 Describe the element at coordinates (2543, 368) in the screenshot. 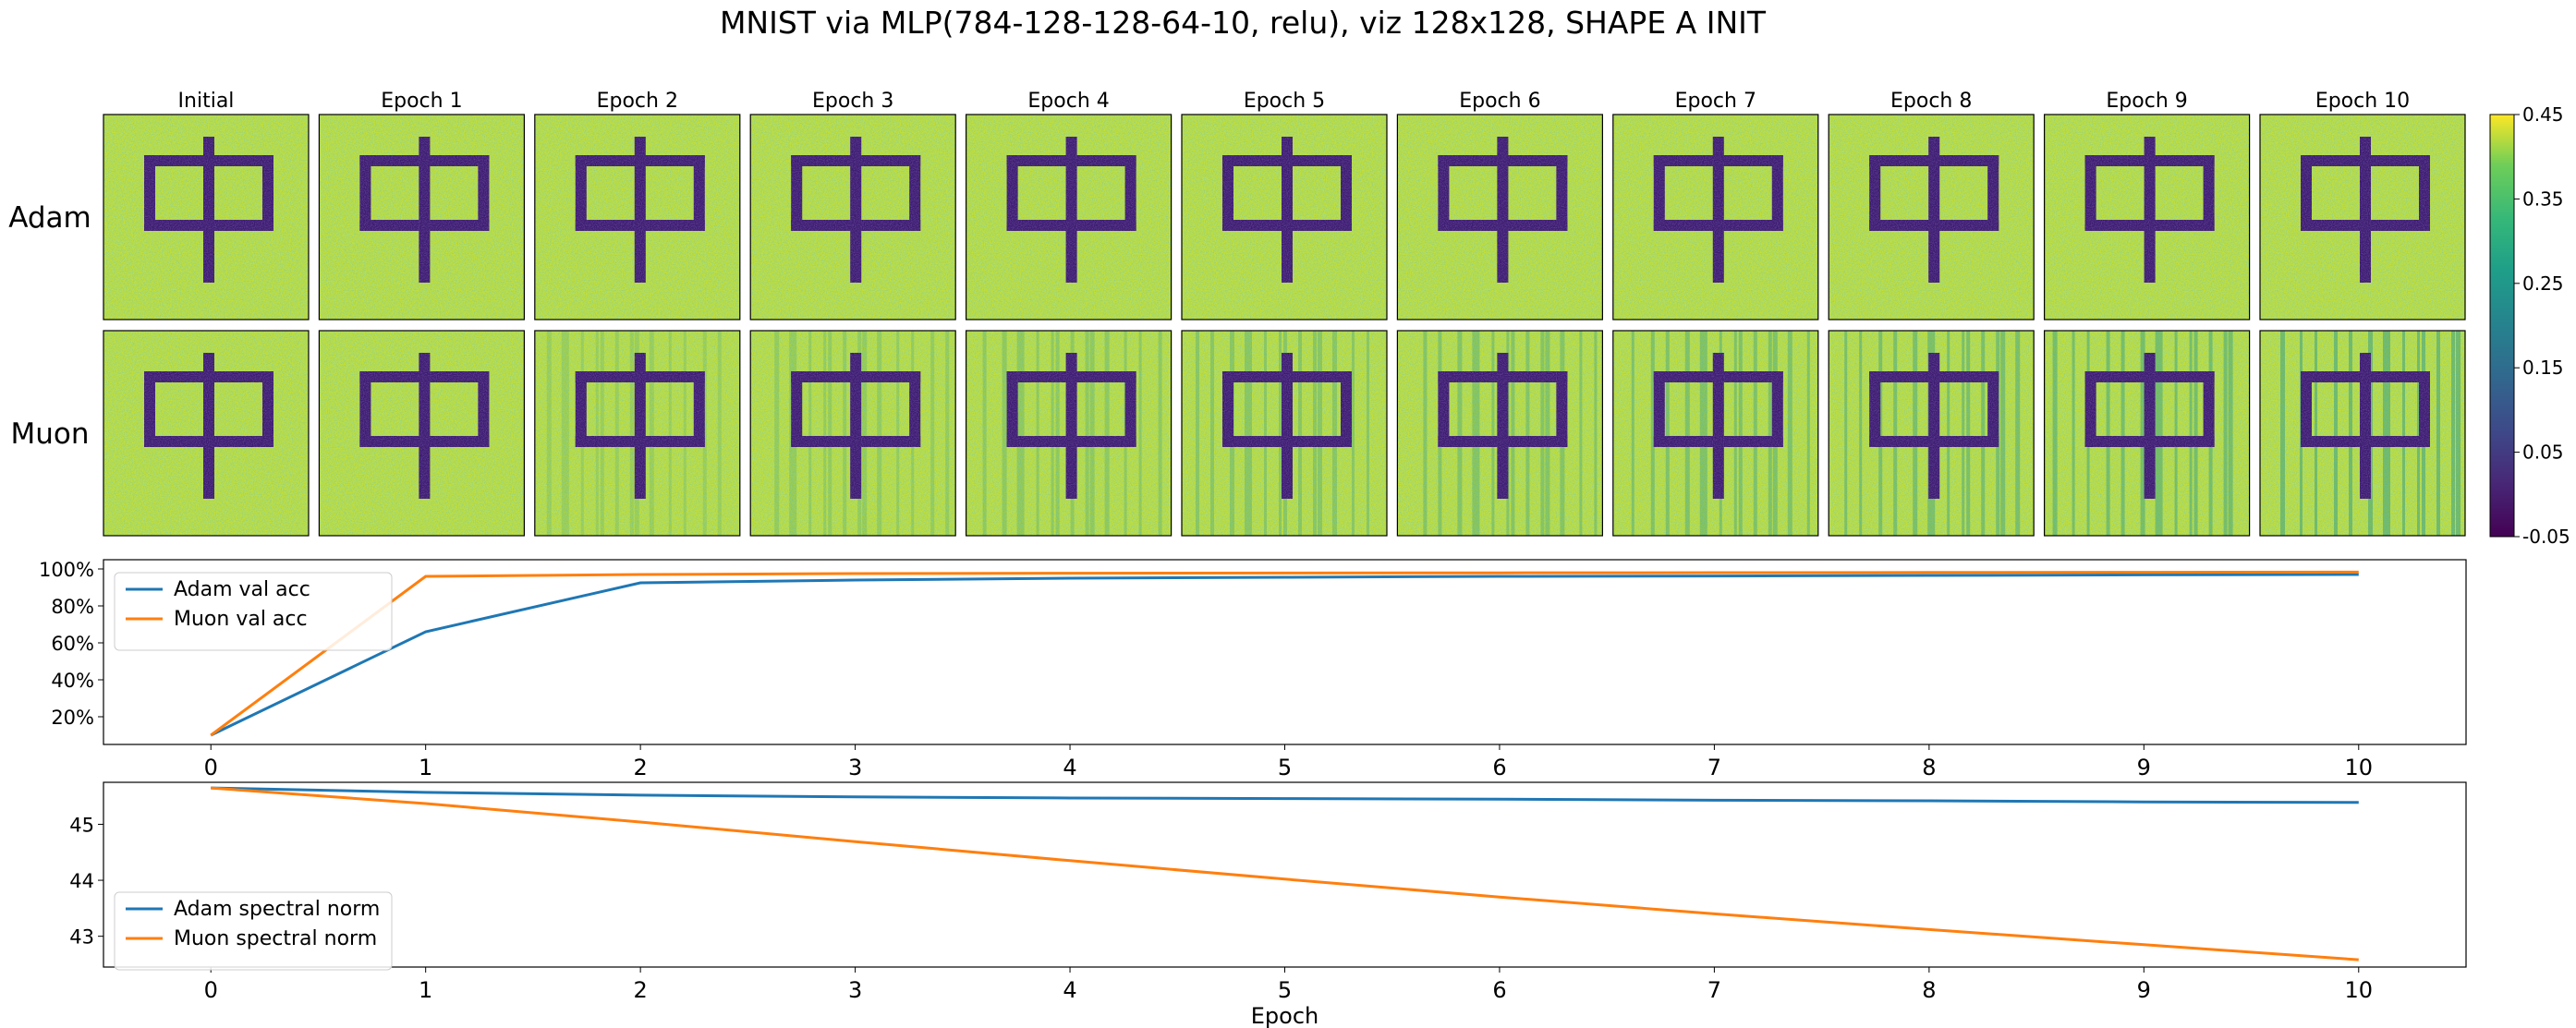

I see `colorbar-tick-label: 0.15` at that location.